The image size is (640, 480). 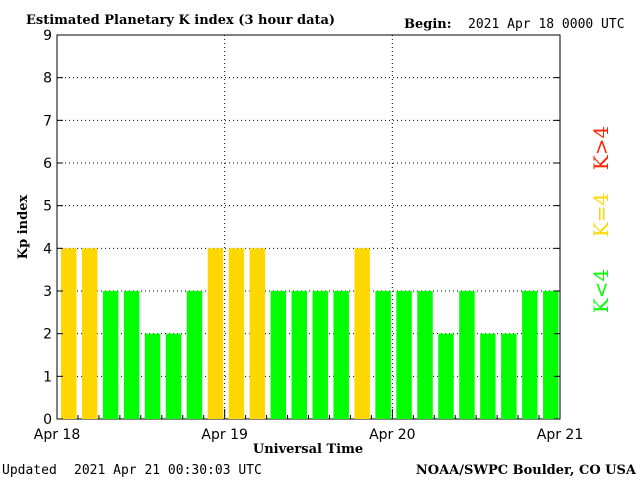 What do you see at coordinates (47, 121) in the screenshot?
I see `y-tick-label: 7` at bounding box center [47, 121].